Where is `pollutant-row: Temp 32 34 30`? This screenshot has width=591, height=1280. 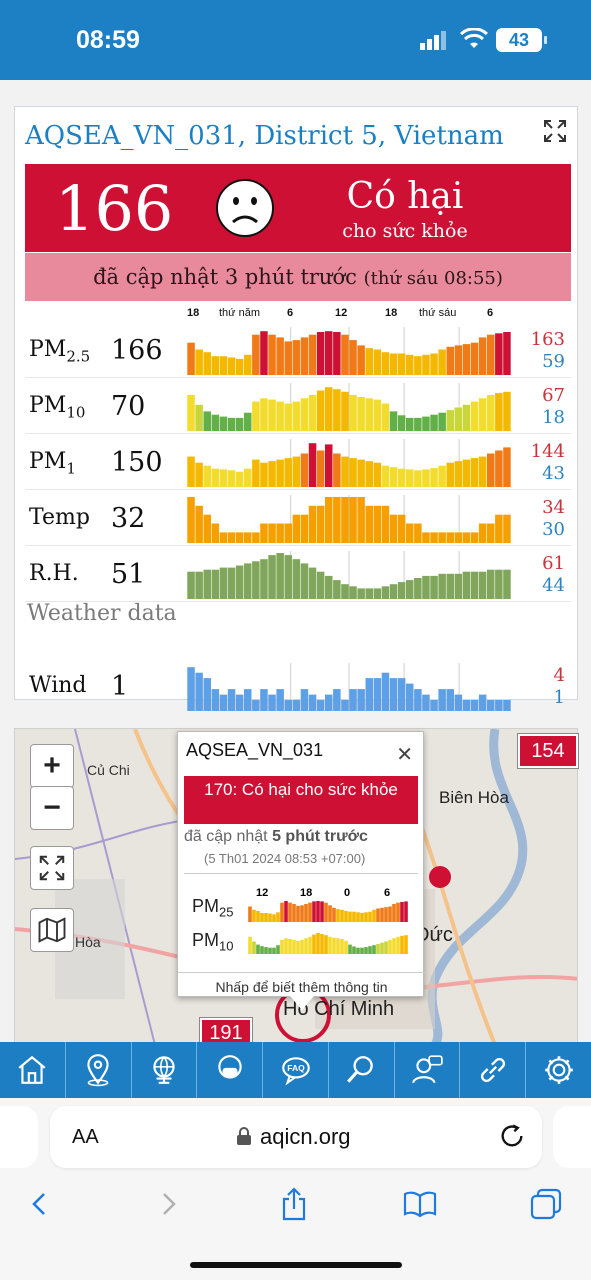 pollutant-row: Temp 32 34 30 is located at coordinates (298, 518).